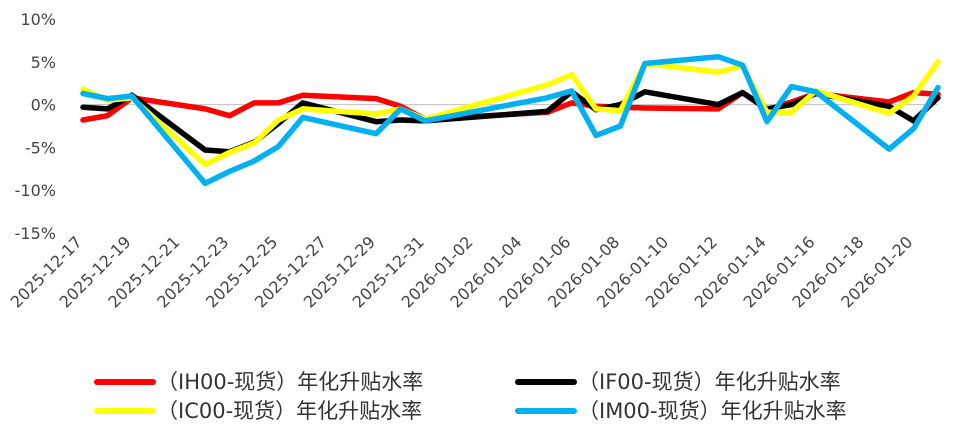 The width and height of the screenshot is (958, 434). Describe the element at coordinates (35, 233) in the screenshot. I see `y-tick-label: -15%` at that location.